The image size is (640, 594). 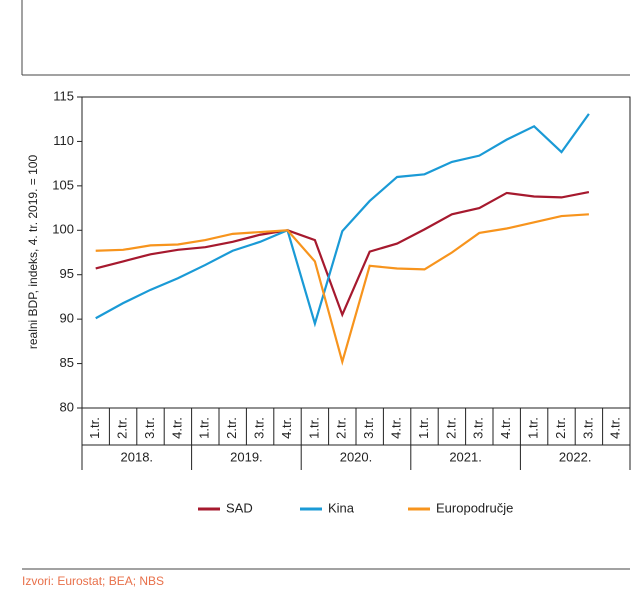 What do you see at coordinates (356, 456) in the screenshot?
I see `group-label: 2020.` at bounding box center [356, 456].